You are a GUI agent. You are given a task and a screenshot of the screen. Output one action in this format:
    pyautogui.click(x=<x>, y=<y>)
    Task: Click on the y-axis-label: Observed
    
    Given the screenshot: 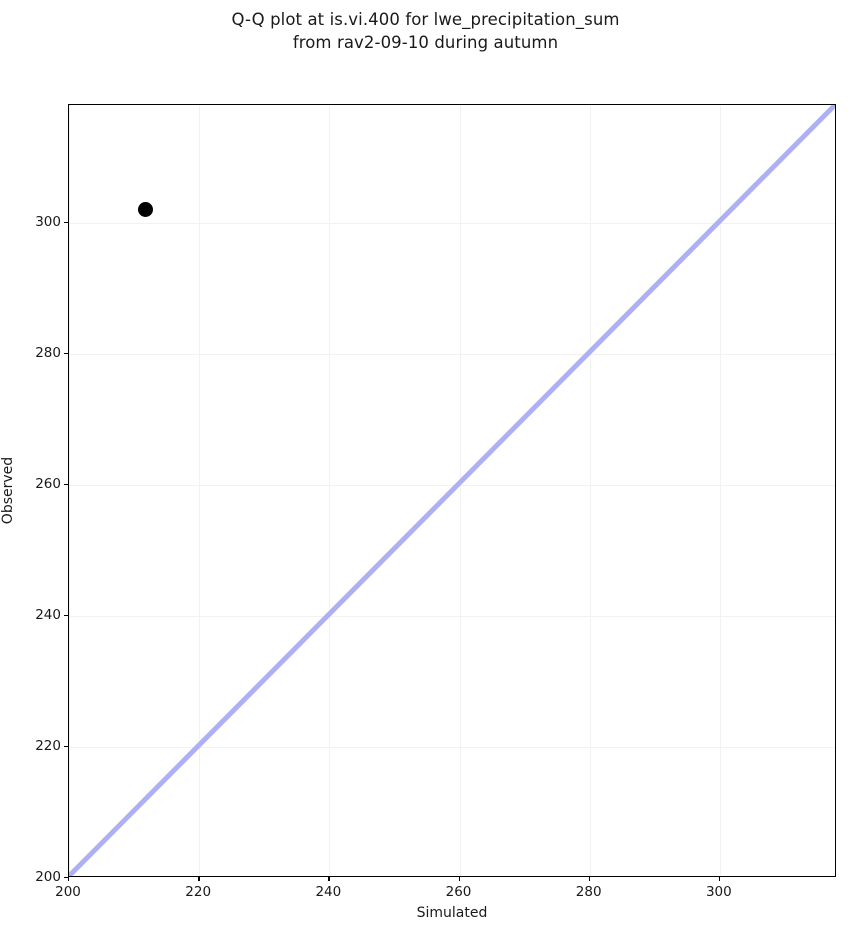 What is the action you would take?
    pyautogui.click(x=8, y=490)
    